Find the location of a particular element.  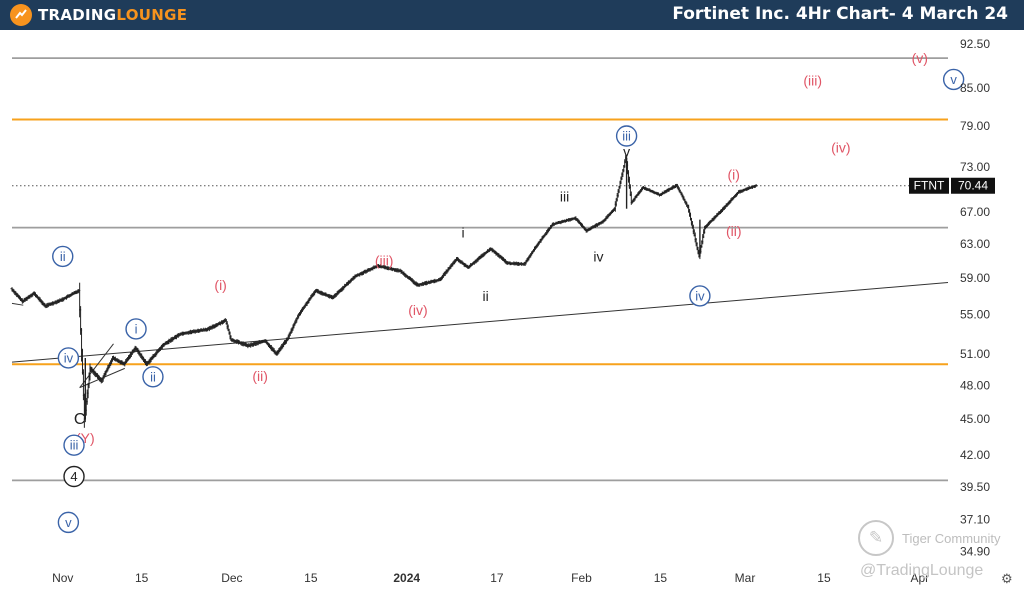

wave-label: 4 is located at coordinates (73, 476).